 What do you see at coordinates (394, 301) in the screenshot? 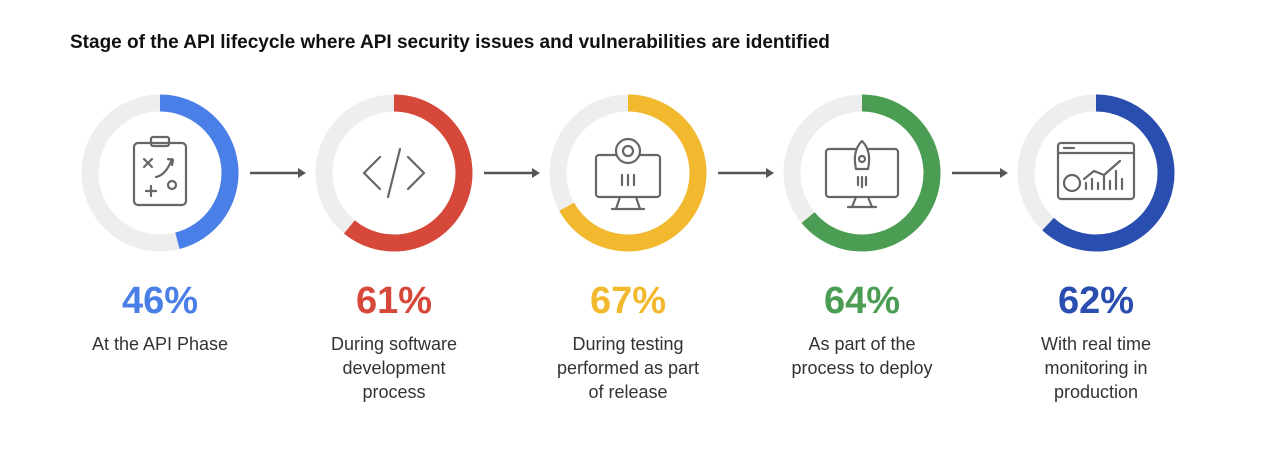
I see `value-label: 61%` at bounding box center [394, 301].